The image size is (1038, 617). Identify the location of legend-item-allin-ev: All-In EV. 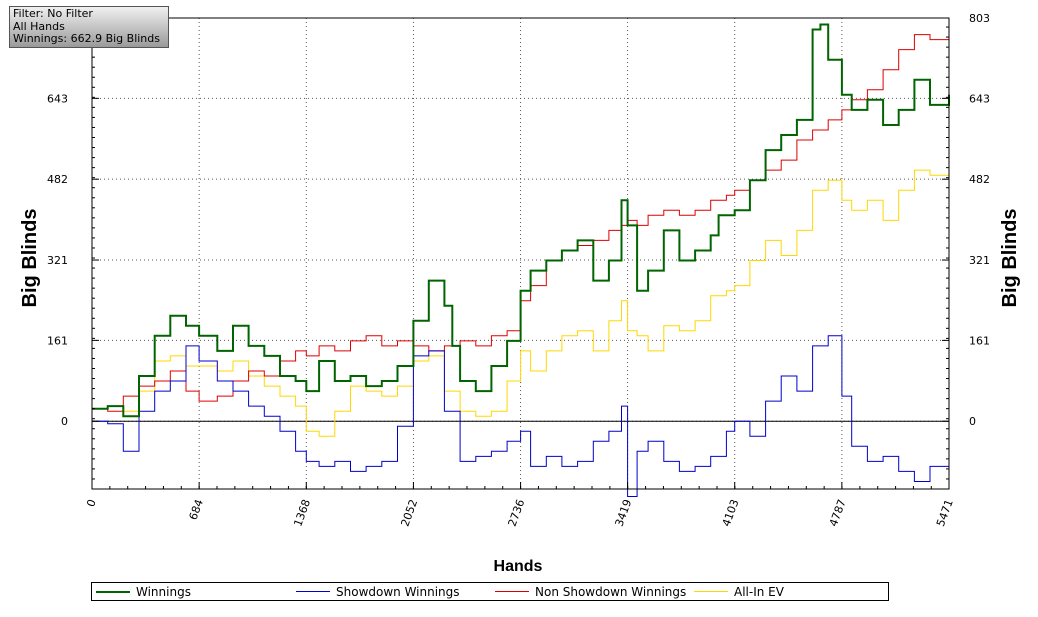
(739, 591).